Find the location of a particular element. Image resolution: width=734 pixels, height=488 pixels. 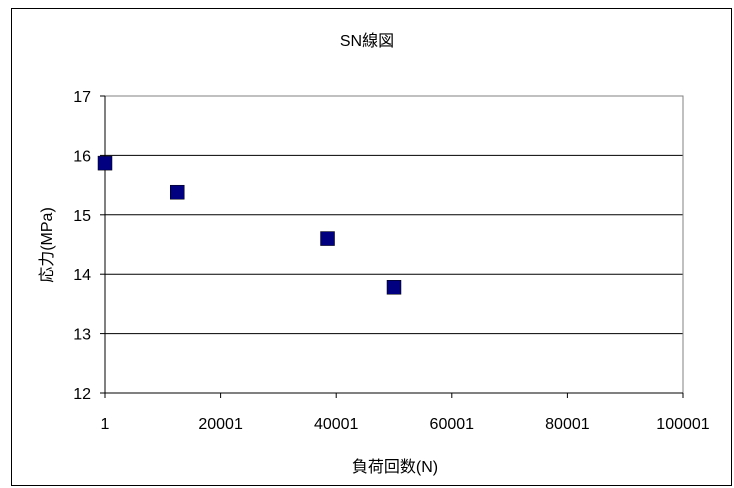

x-tick-label: 40001 is located at coordinates (336, 424).